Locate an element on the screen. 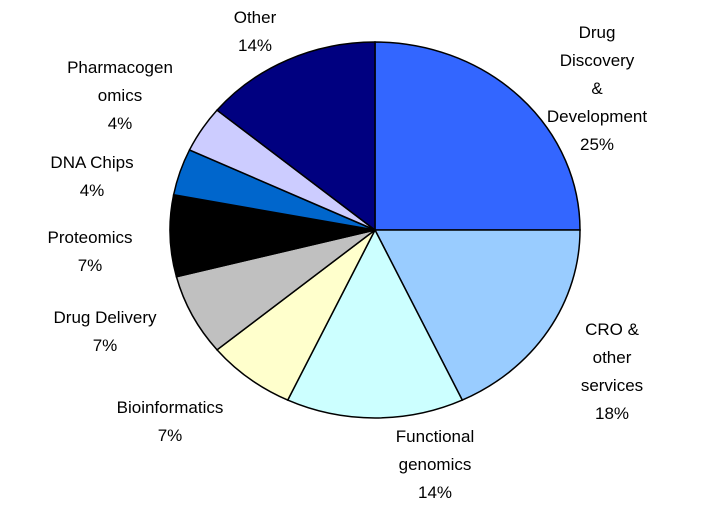 This screenshot has width=702, height=507. category-name: Drug Delivery is located at coordinates (105, 317).